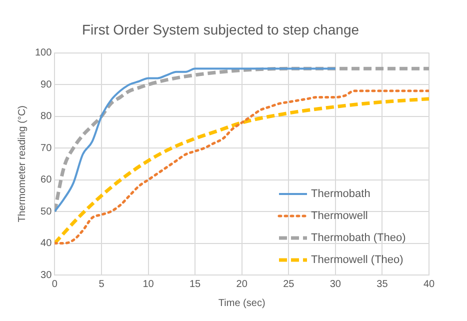  Describe the element at coordinates (357, 260) in the screenshot. I see `legend-label: Thermowell (Theo)` at that location.